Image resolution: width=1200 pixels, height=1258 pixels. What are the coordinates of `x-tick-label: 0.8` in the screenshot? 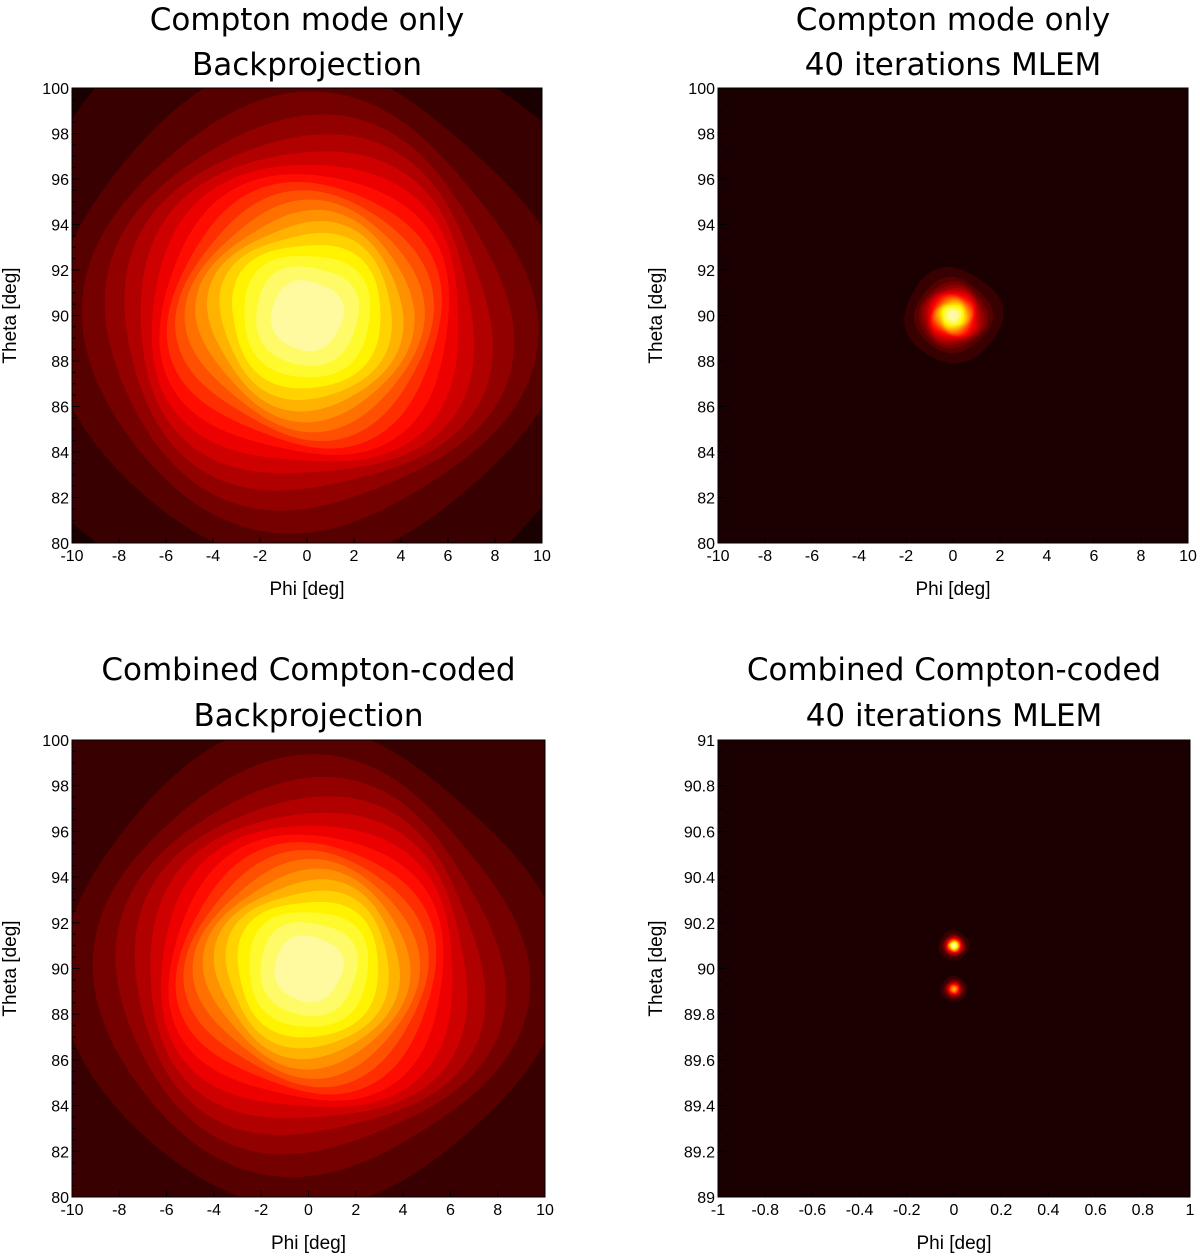 It's located at (1143, 1210).